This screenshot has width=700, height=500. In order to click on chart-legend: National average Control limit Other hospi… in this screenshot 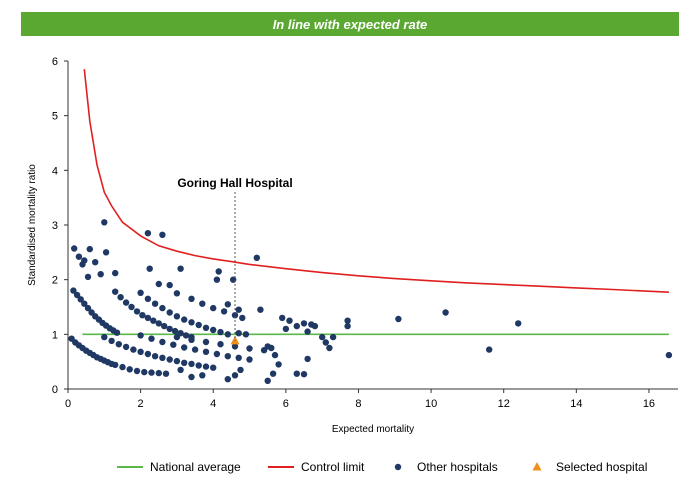, I will do `click(382, 467)`.